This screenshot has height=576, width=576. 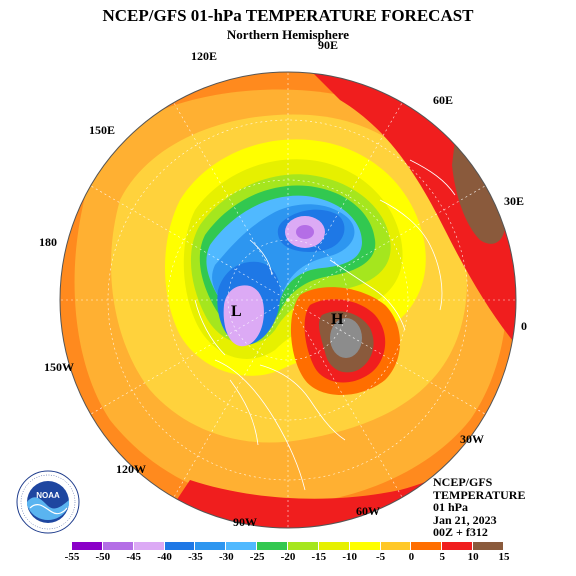 What do you see at coordinates (319, 557) in the screenshot?
I see `colorbar-tick-label: -15` at bounding box center [319, 557].